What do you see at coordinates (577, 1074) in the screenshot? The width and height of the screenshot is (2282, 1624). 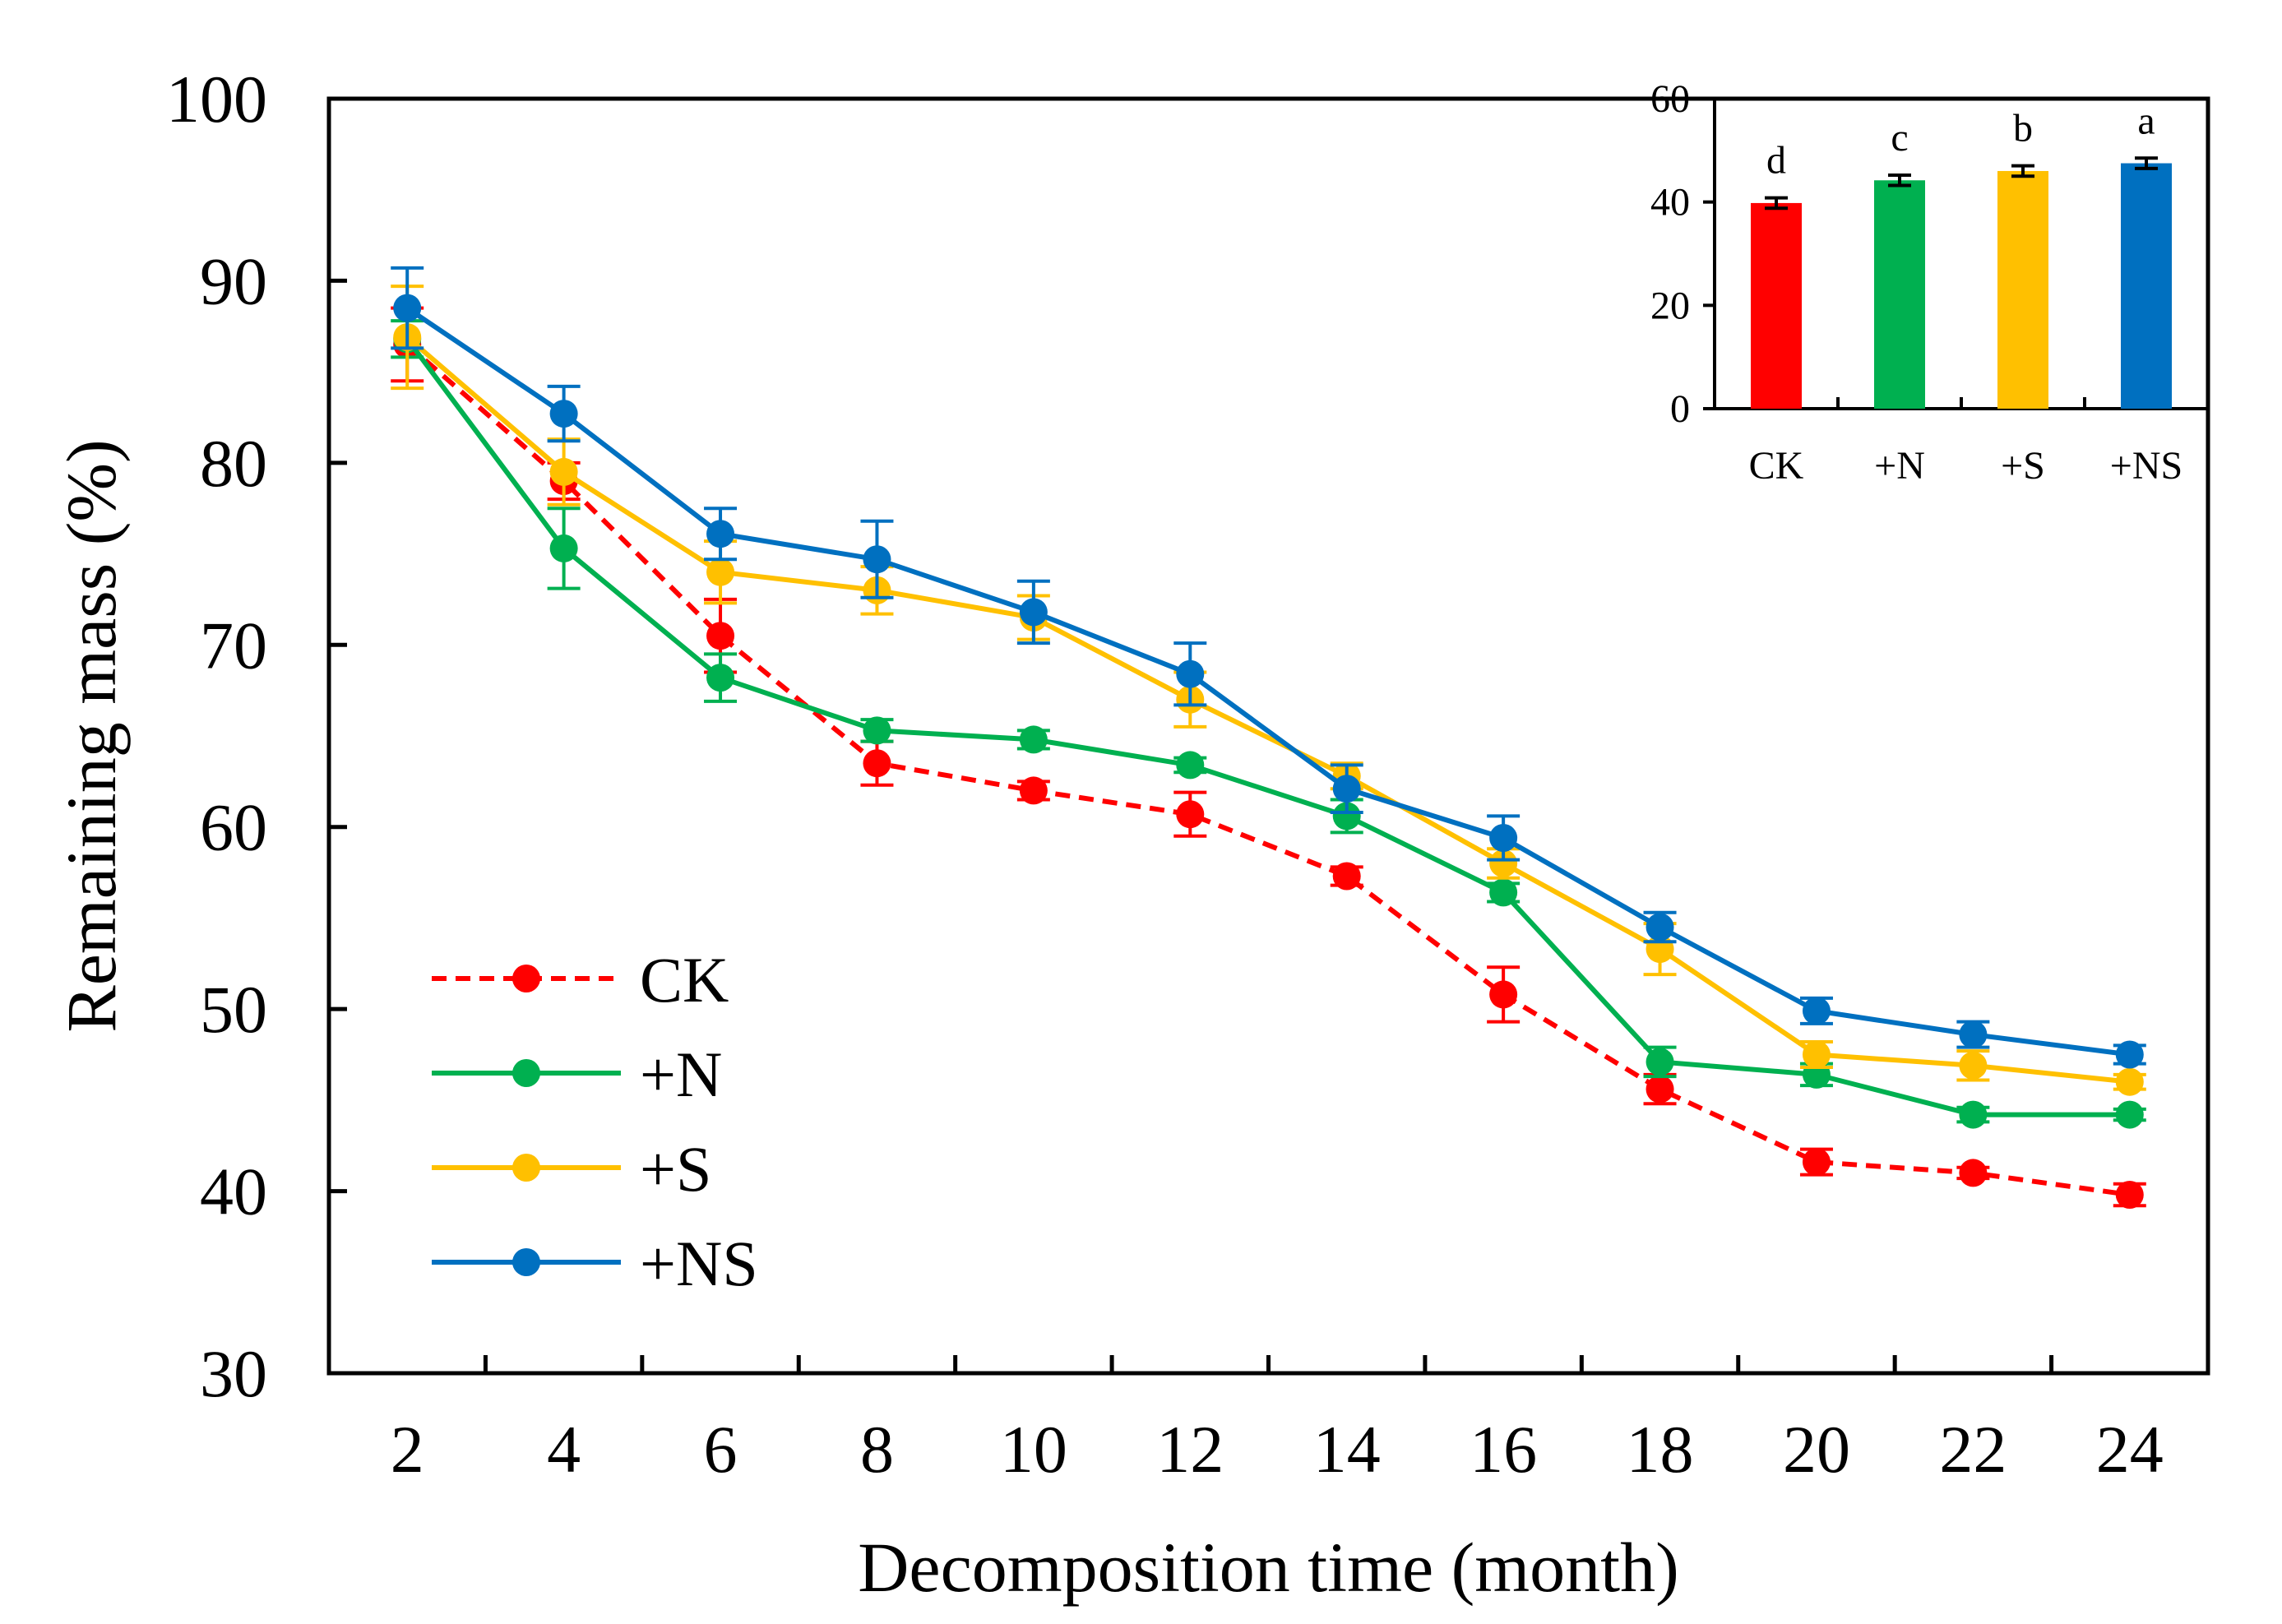 I see `legend-item-+N: +N` at bounding box center [577, 1074].